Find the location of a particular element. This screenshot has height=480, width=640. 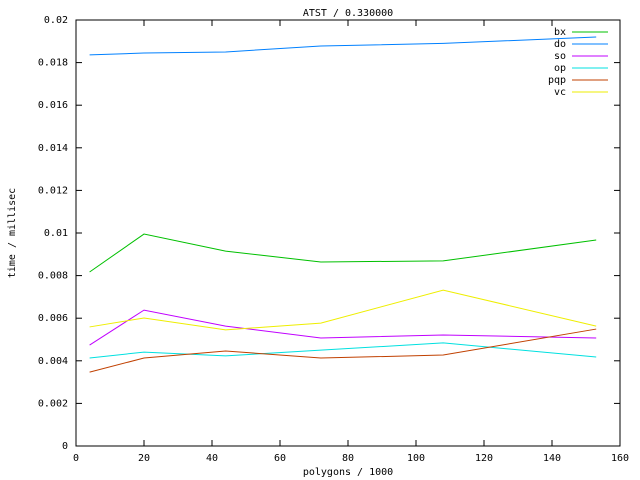

y-tick-label: 0.016 is located at coordinates (53, 105).